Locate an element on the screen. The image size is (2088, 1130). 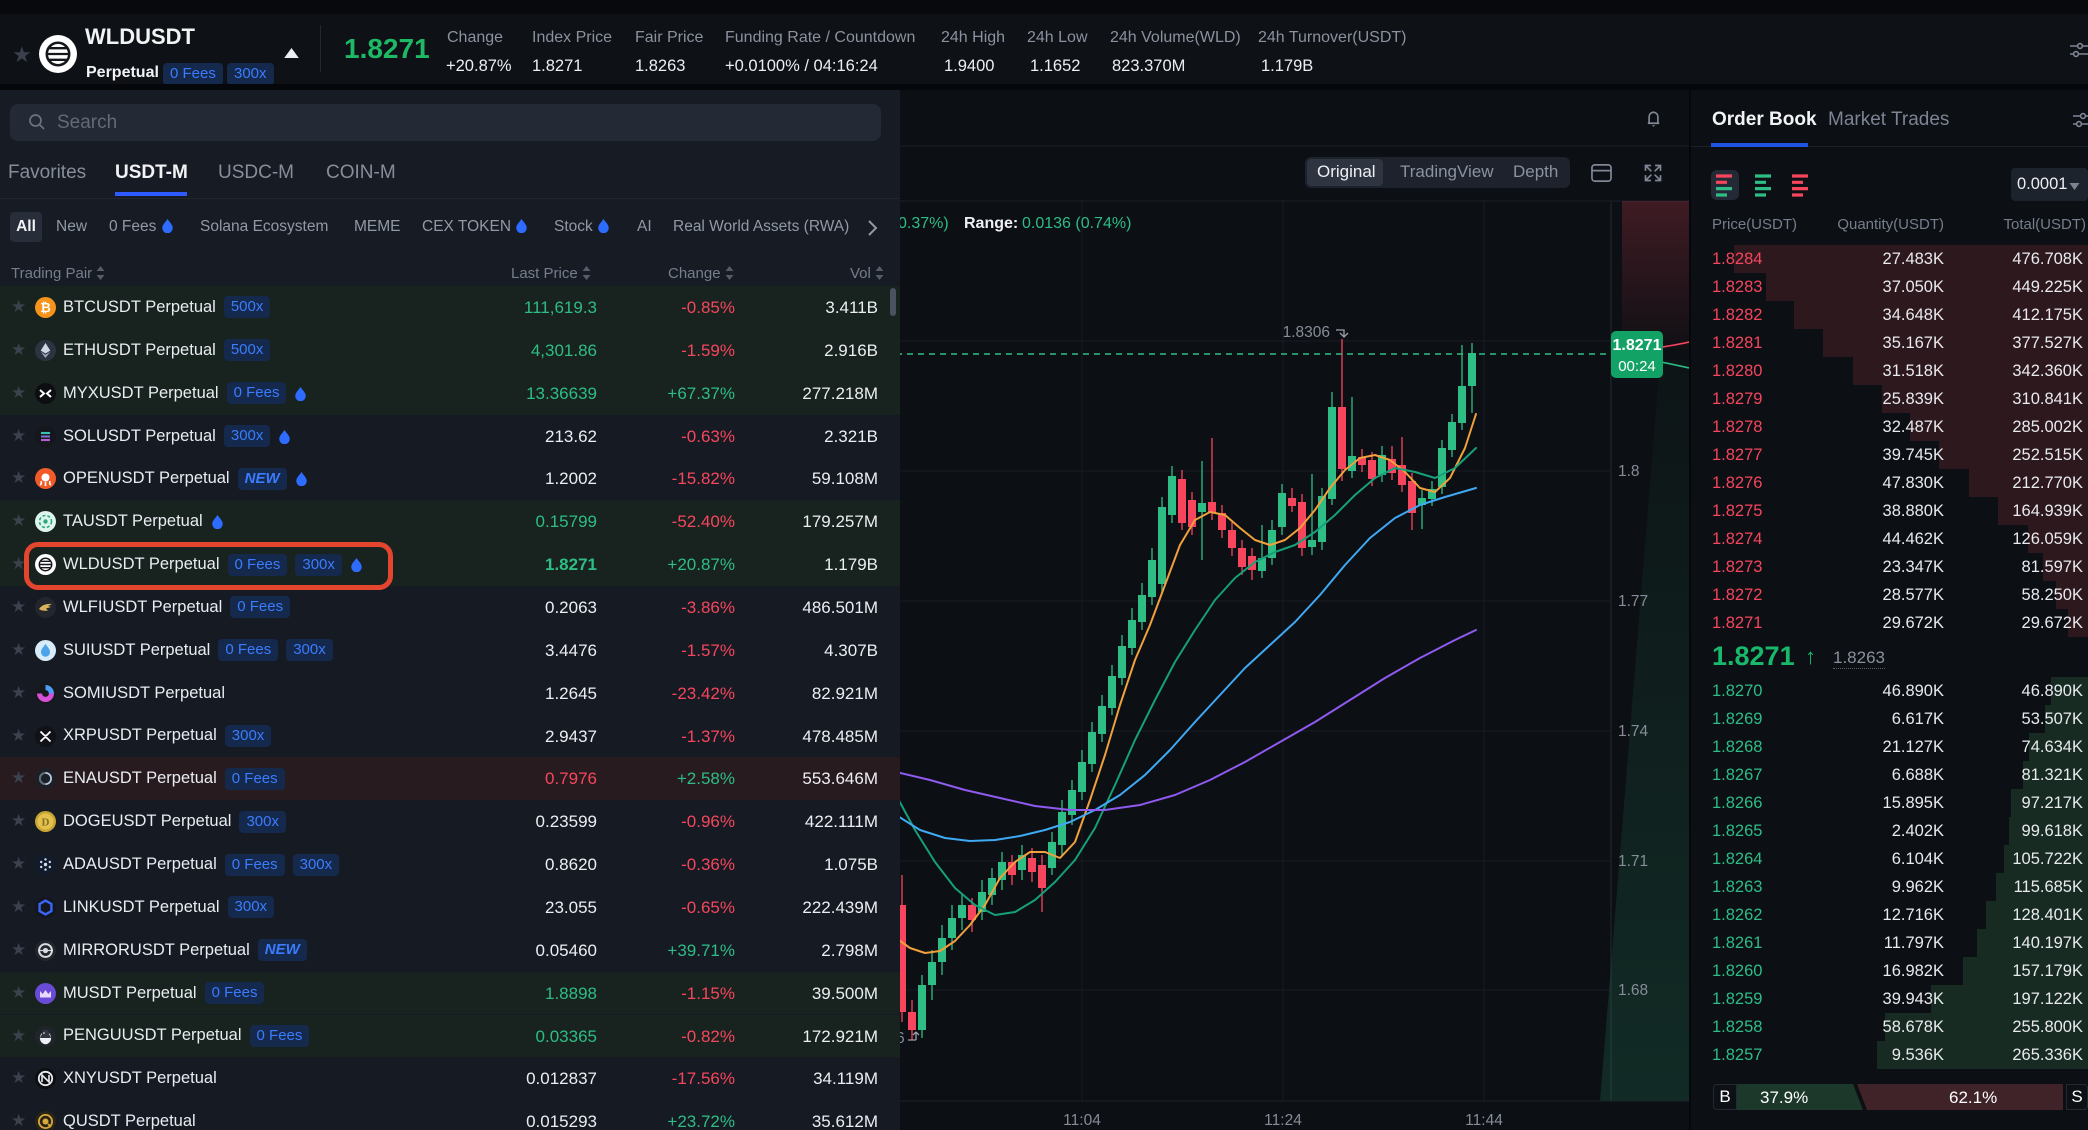
svg-text: 1.68 is located at coordinates (1633, 990).